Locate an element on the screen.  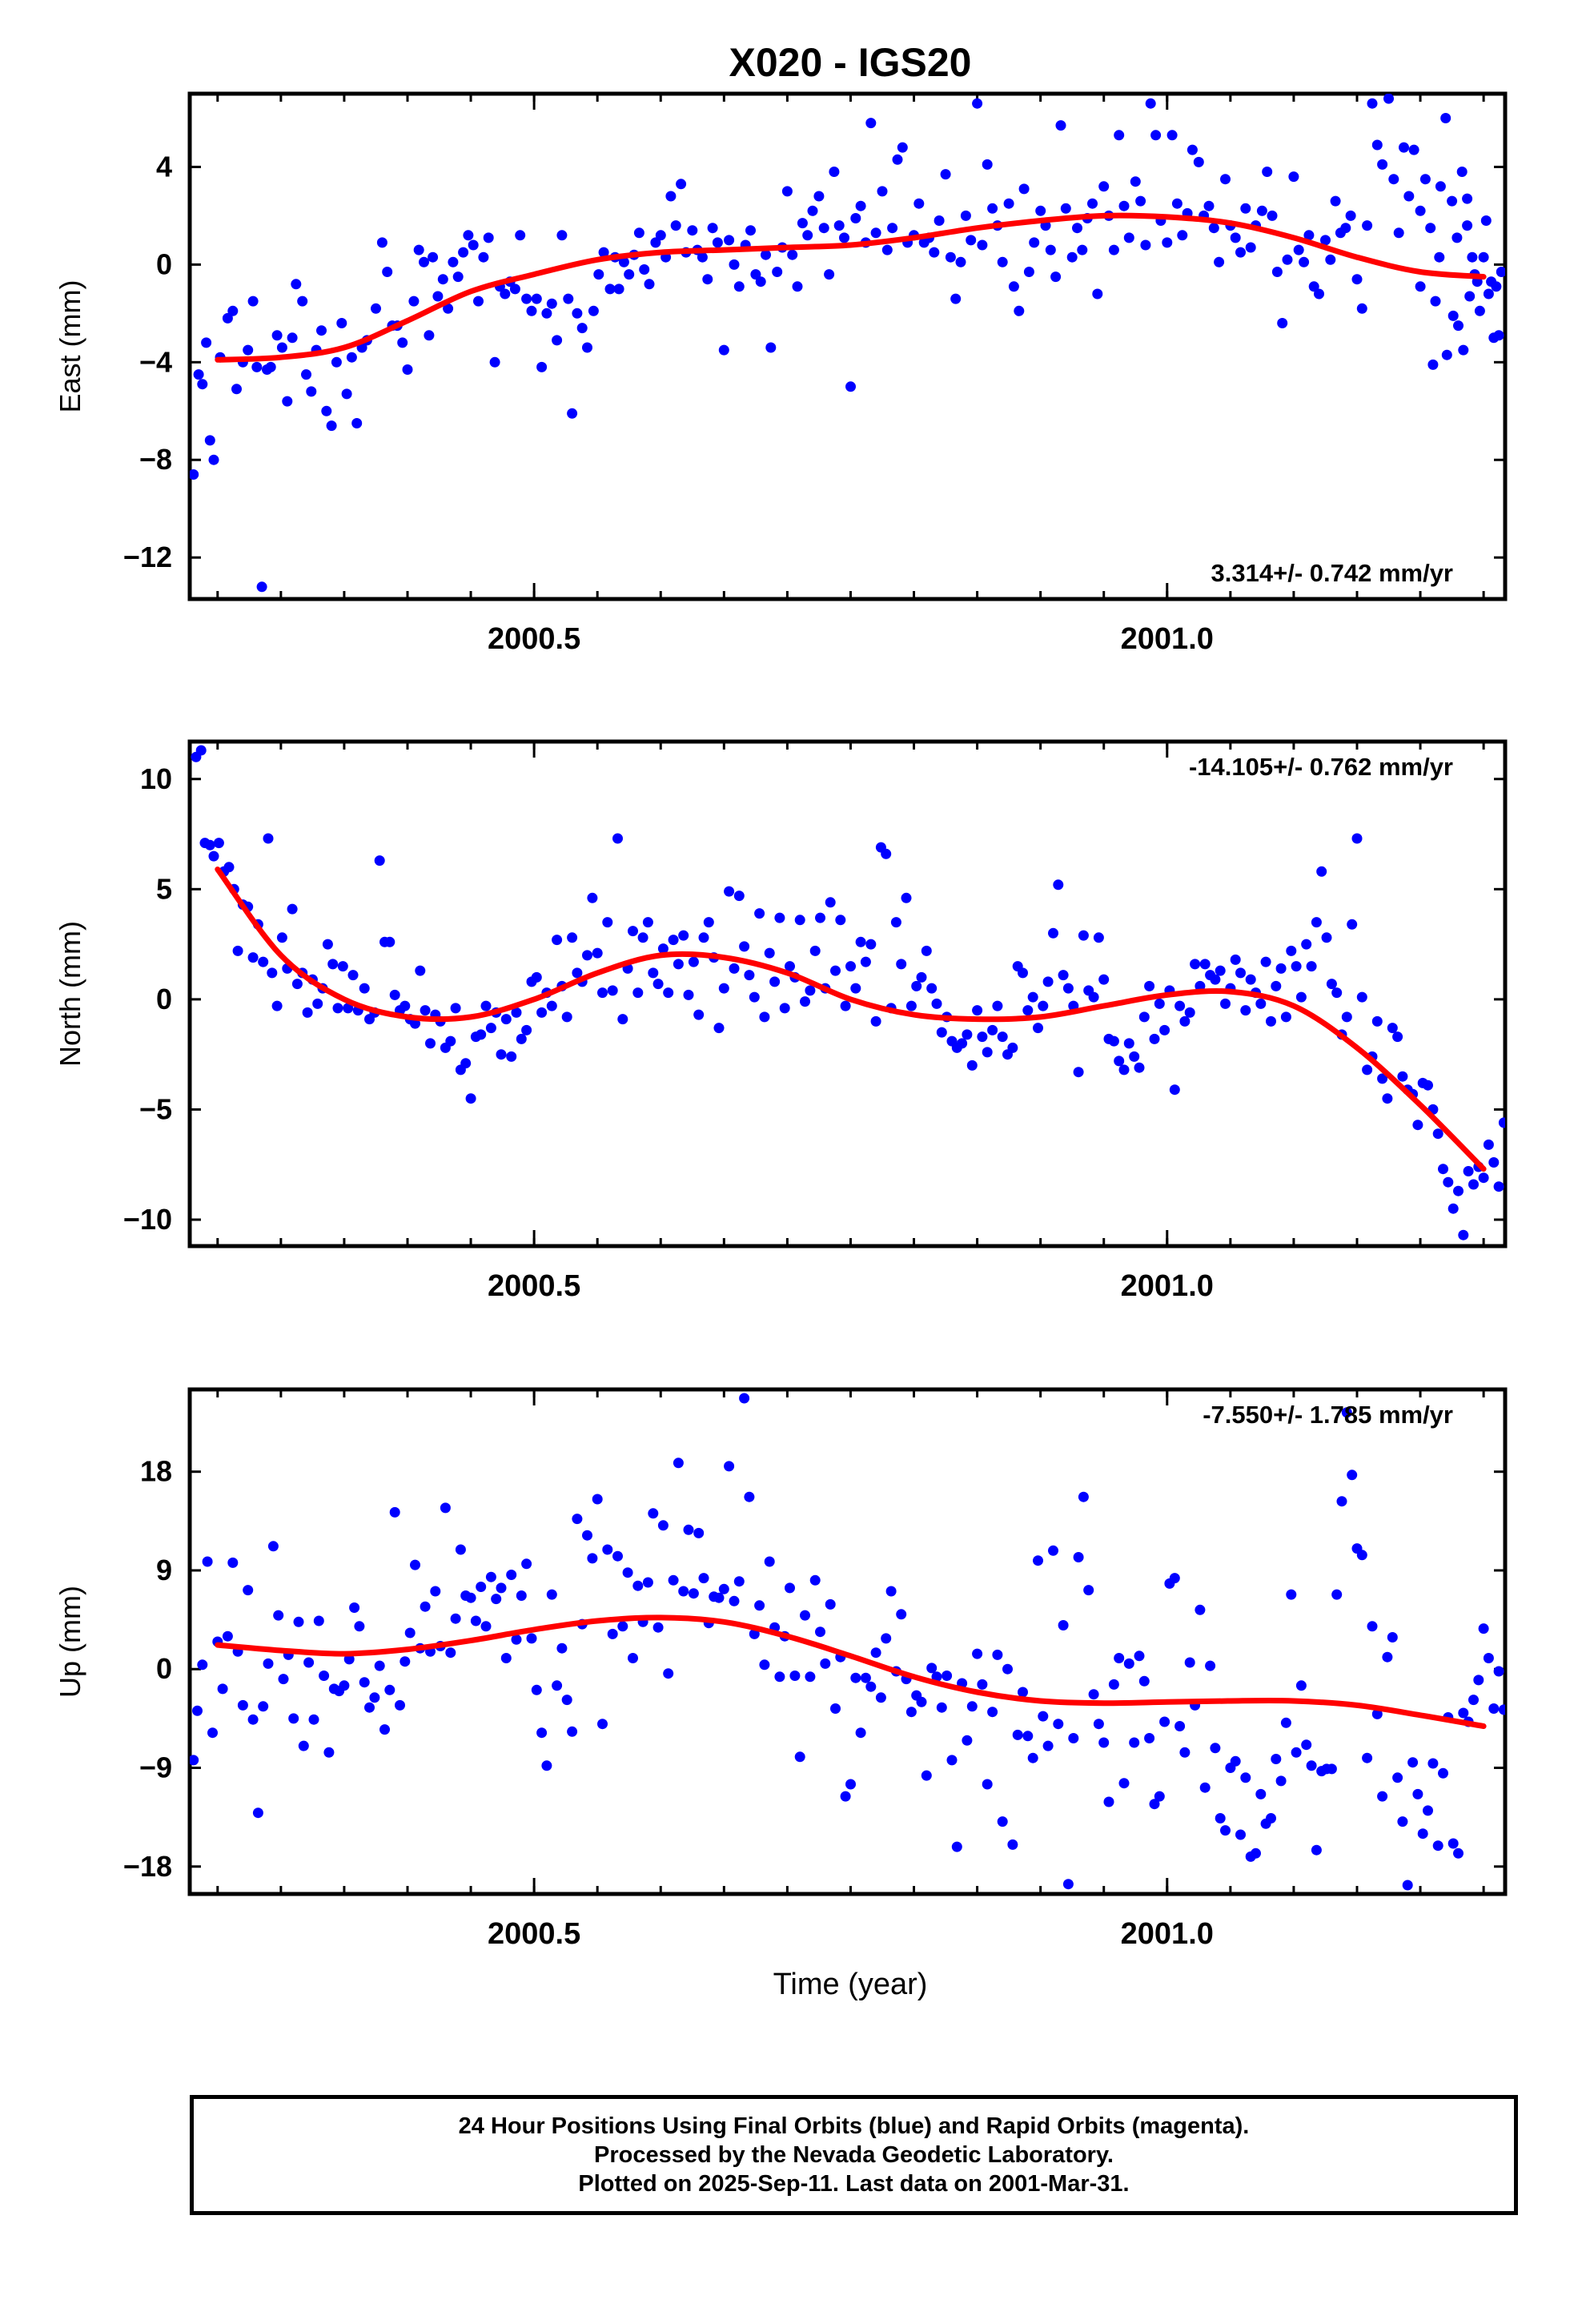
rate-label-north: -14.105+/- 0.762 mm/yr is located at coordinates (1321, 767).